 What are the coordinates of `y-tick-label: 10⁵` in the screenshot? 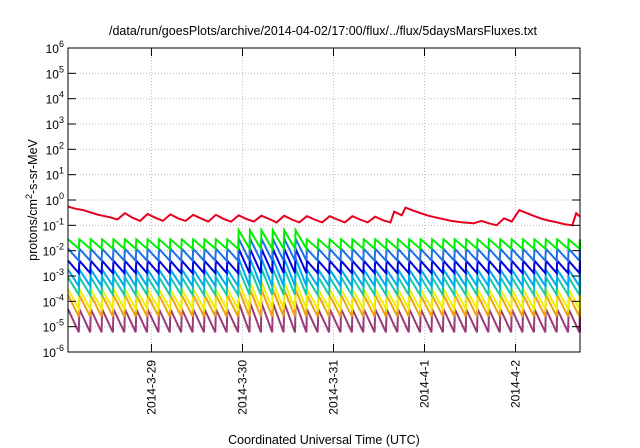 It's located at (55, 72).